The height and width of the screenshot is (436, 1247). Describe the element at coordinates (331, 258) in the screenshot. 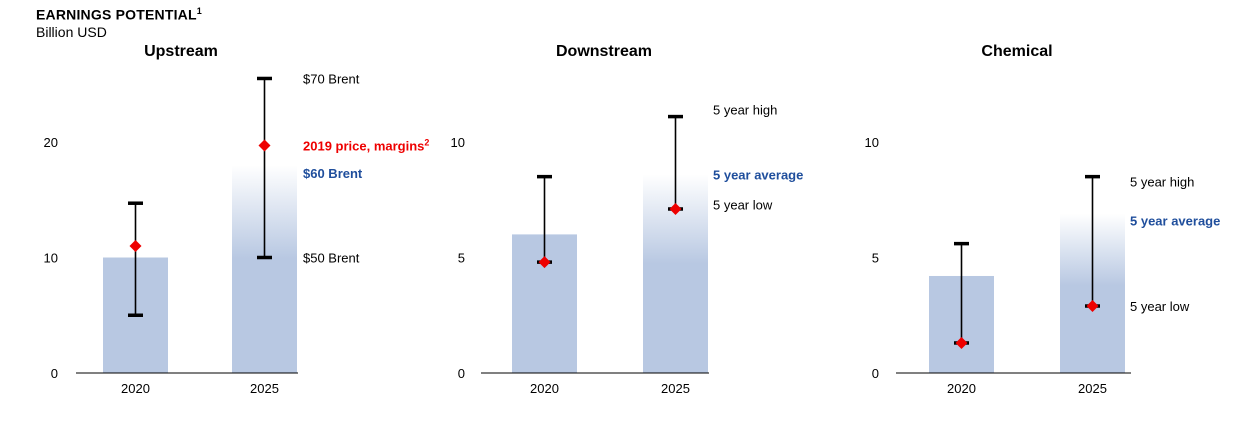

I see `annotation-label: $50 Brent` at that location.